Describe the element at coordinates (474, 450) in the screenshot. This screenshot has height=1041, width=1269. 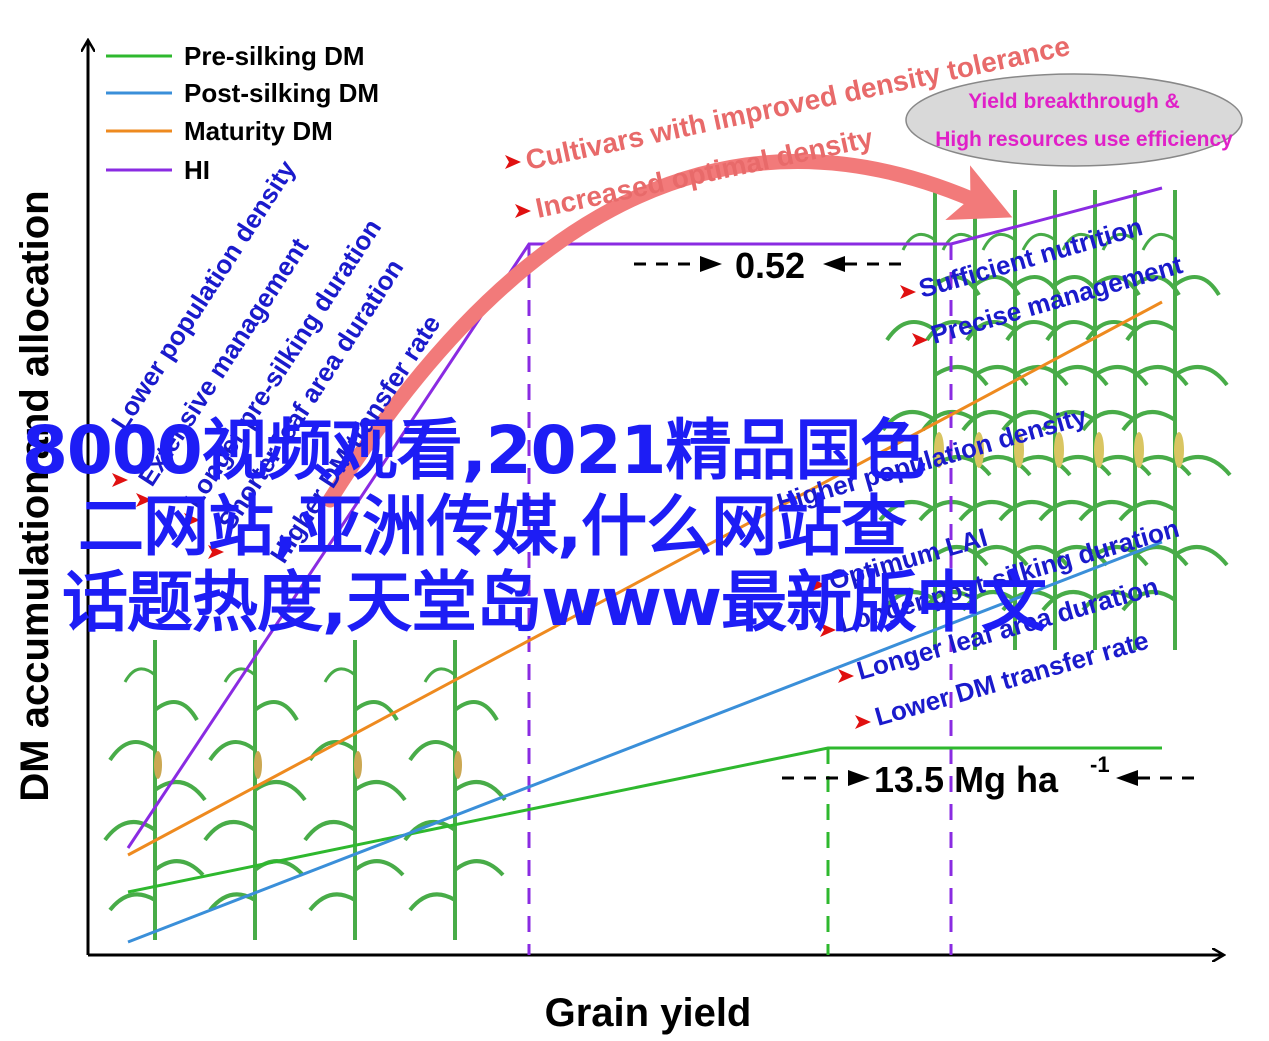
I see `watermark-line-1: 8000视频观看,2021精品国色` at that location.